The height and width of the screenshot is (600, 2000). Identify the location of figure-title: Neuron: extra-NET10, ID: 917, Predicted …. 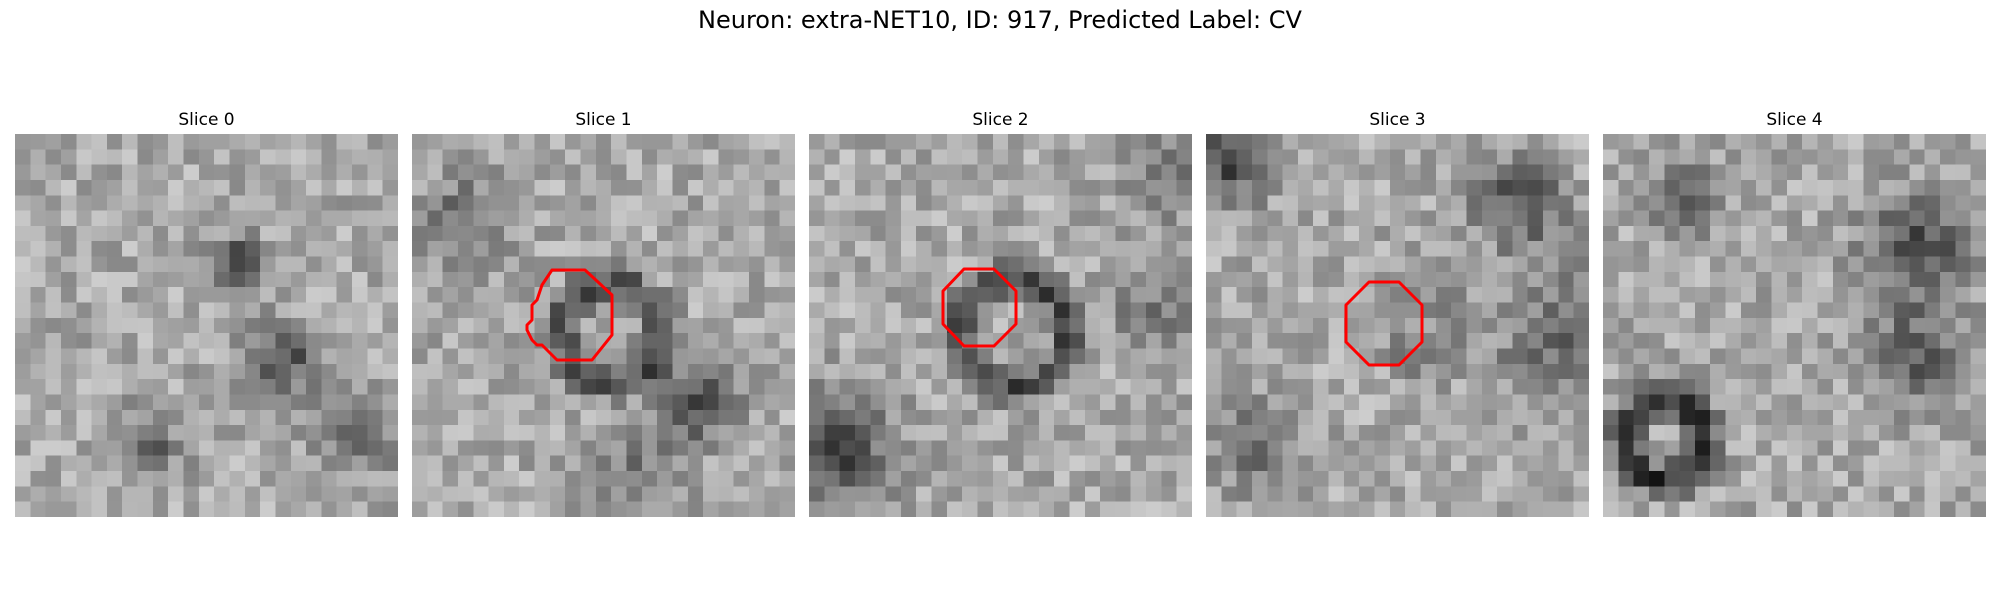
(1000, 20).